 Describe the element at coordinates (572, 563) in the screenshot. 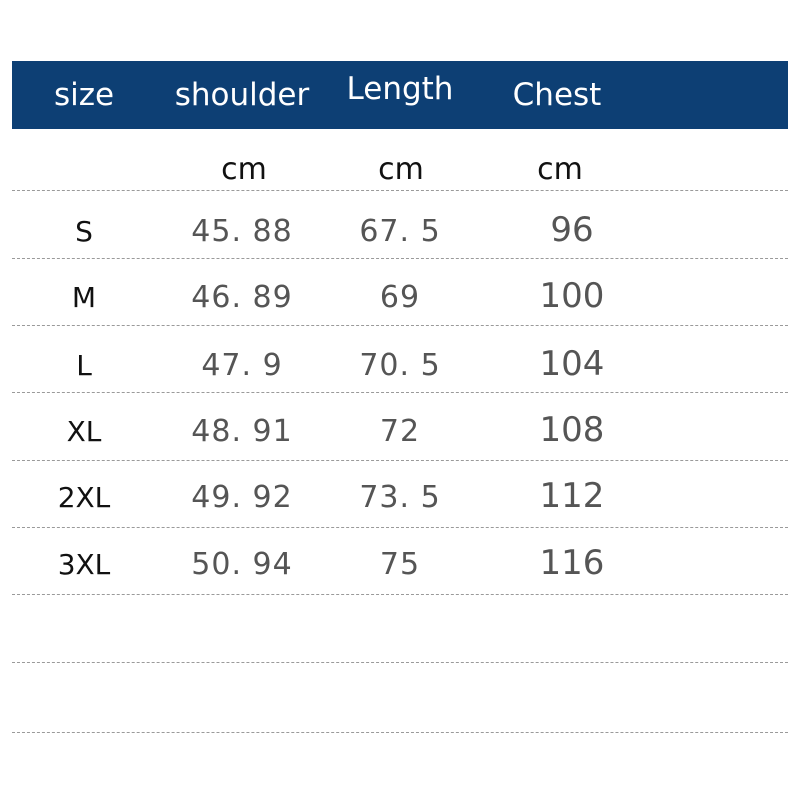

I see `cell-chest: 116` at that location.